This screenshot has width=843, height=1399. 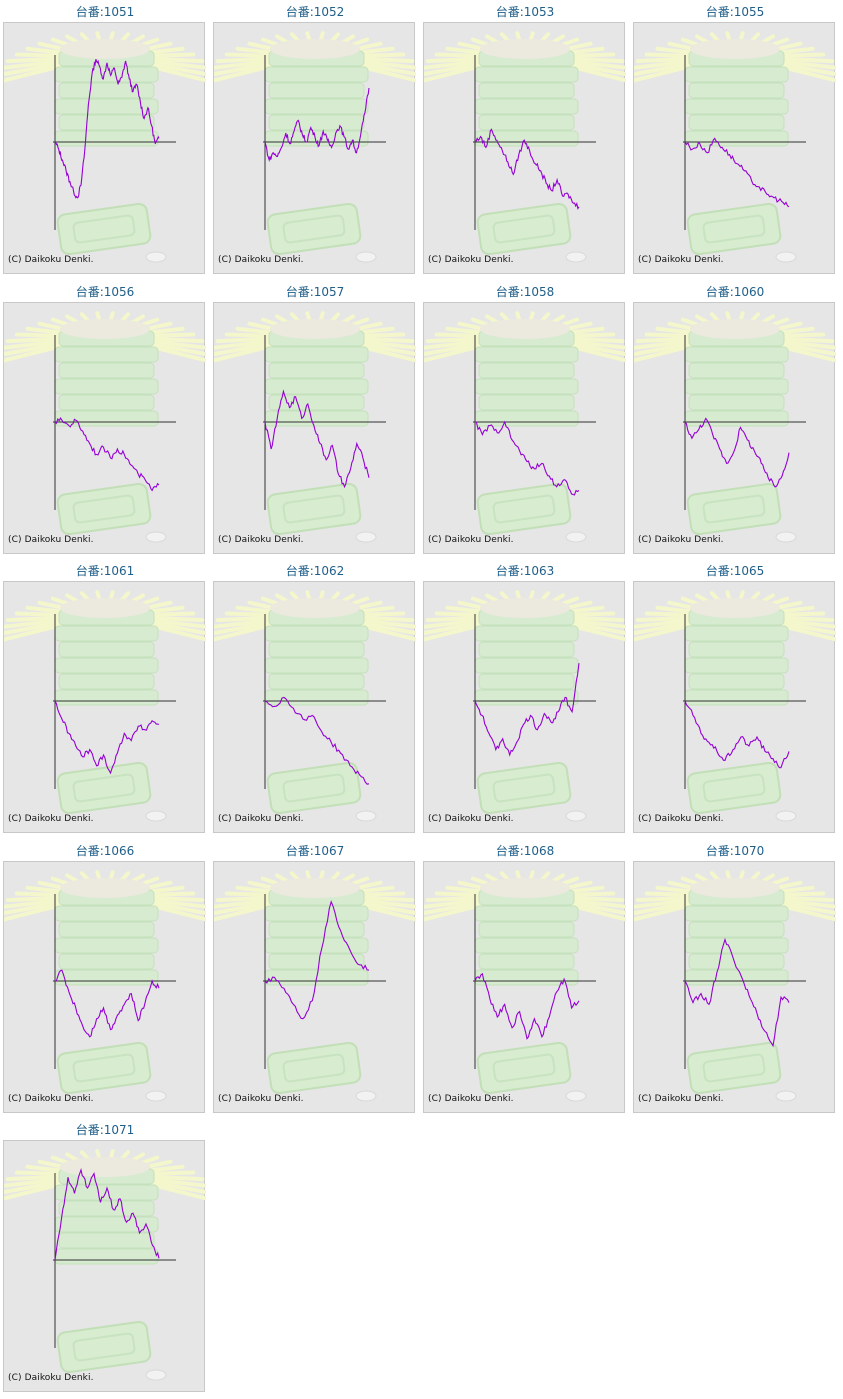 I want to click on machine-chart-cell: 台番:1055 (C) Daikoku Denki., so click(x=735, y=139).